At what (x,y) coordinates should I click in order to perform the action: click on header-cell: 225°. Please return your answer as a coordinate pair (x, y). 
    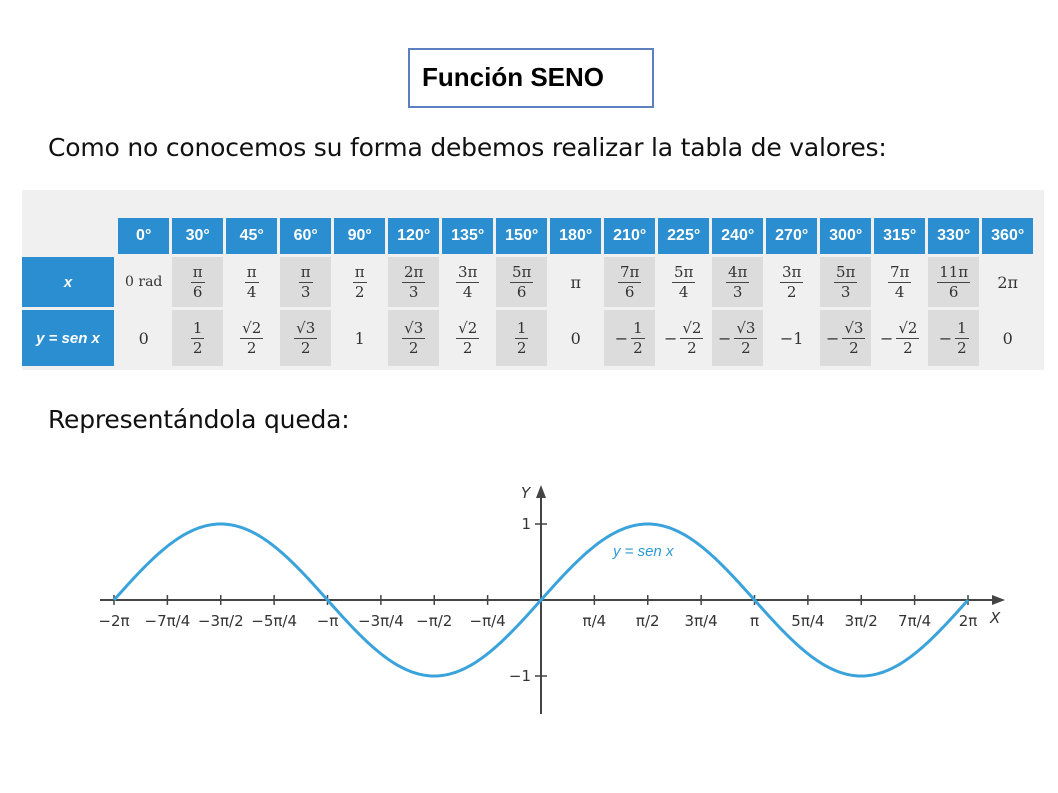
    Looking at the image, I should click on (684, 236).